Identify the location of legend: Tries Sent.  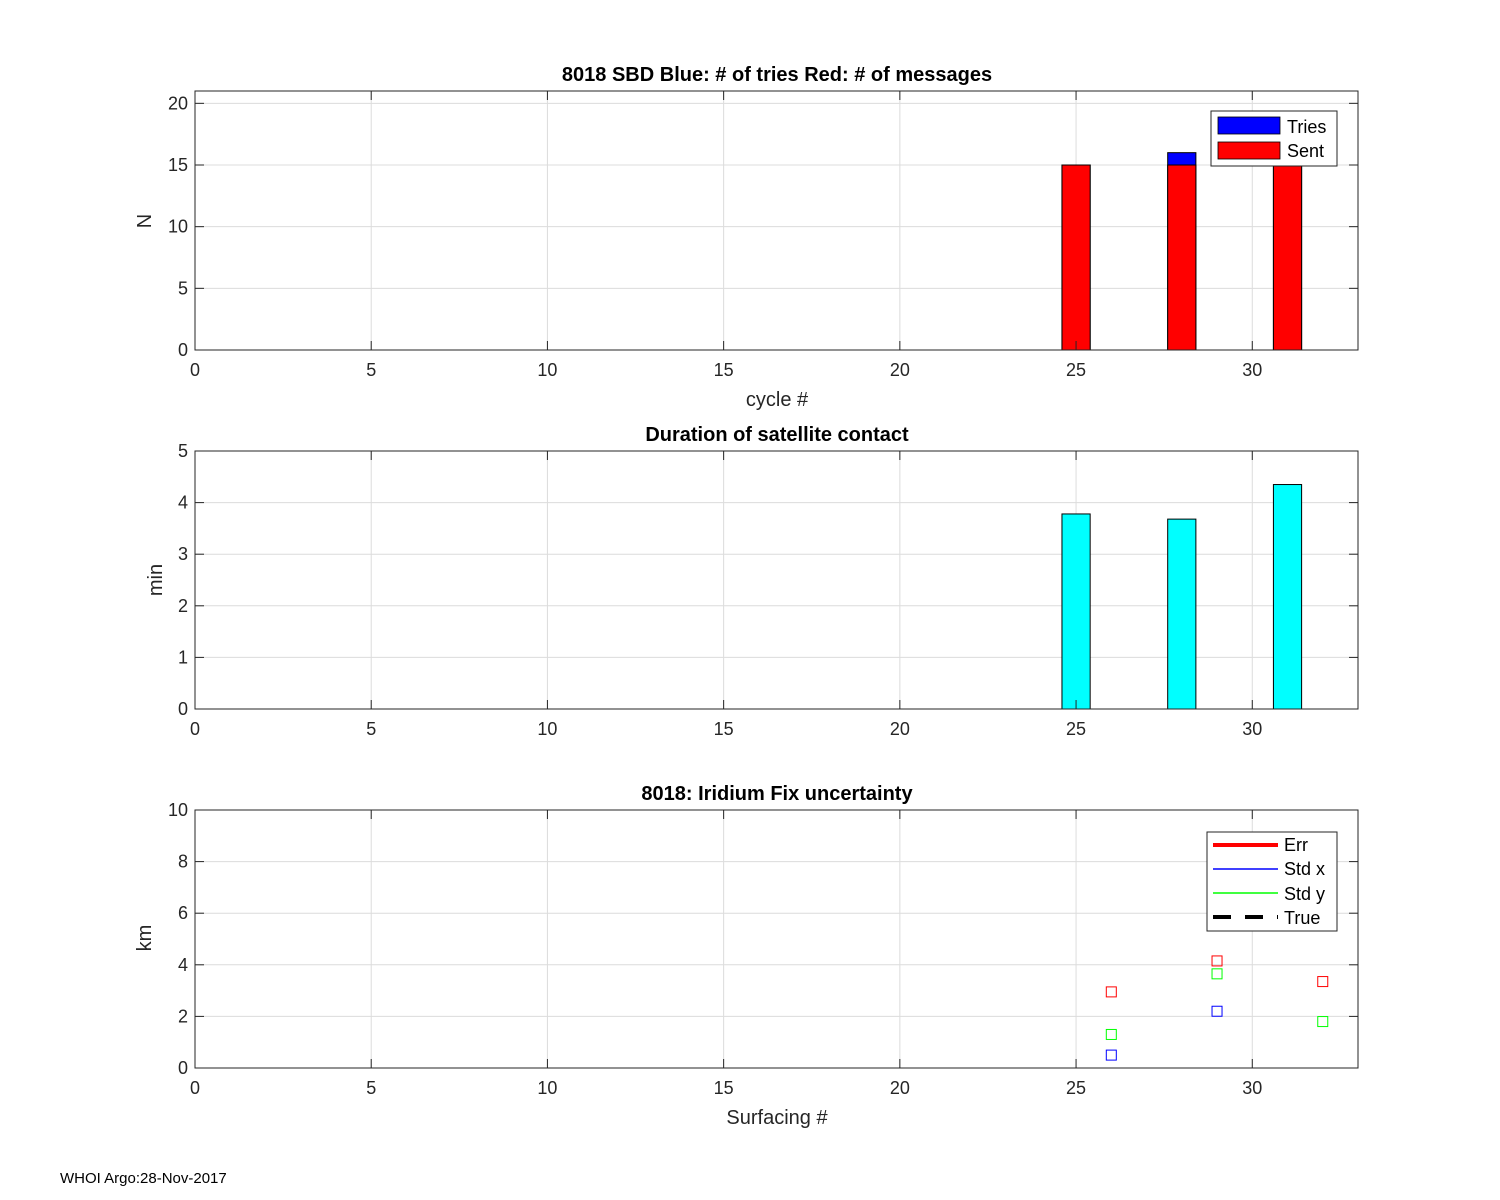
(1274, 138).